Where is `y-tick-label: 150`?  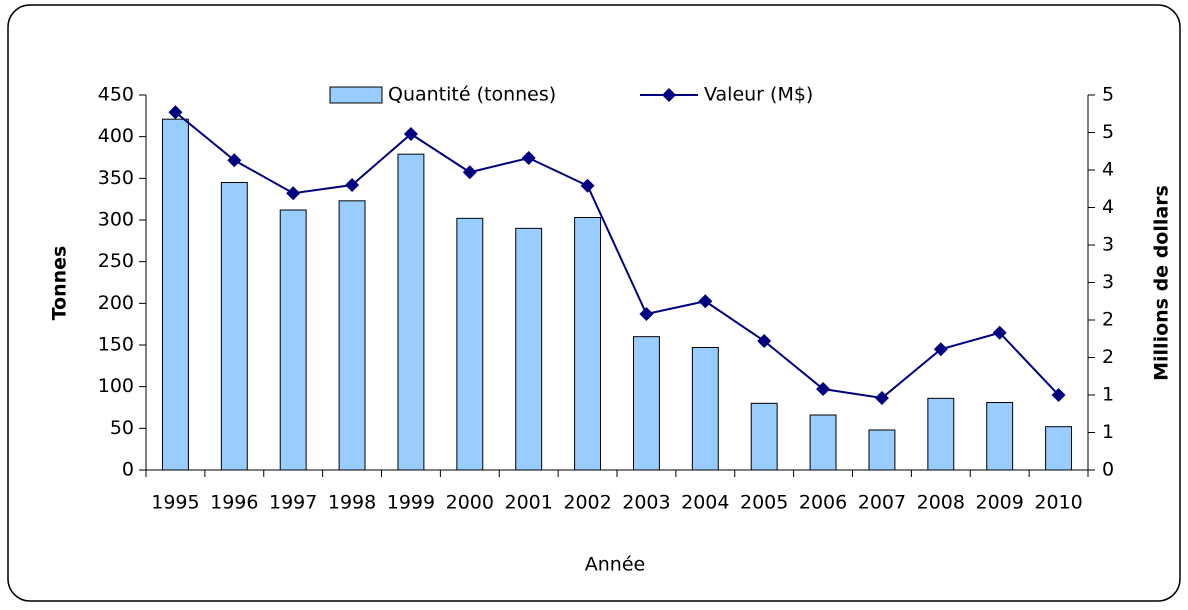
y-tick-label: 150 is located at coordinates (116, 345).